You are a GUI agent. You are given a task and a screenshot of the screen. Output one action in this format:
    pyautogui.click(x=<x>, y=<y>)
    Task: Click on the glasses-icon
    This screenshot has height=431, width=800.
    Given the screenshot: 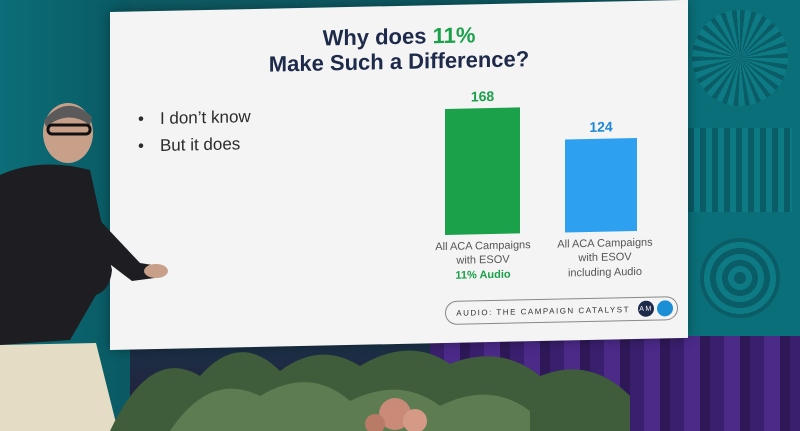 What is the action you would take?
    pyautogui.click(x=69, y=129)
    